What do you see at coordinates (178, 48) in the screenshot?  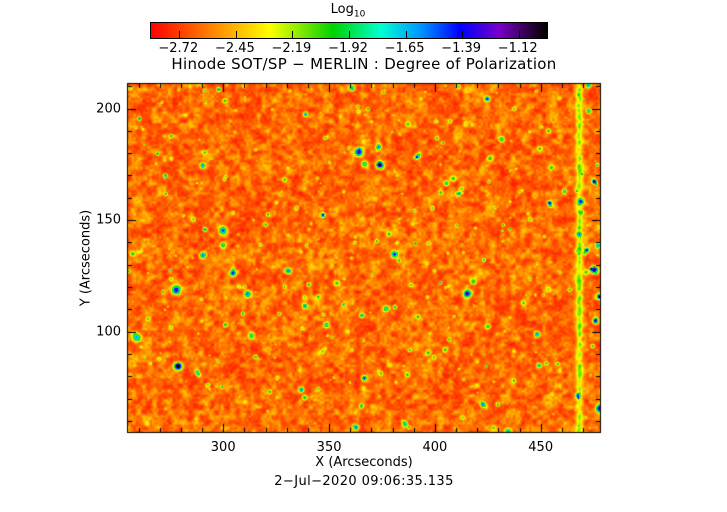 I see `colorbar-tick-label: −2.72` at bounding box center [178, 48].